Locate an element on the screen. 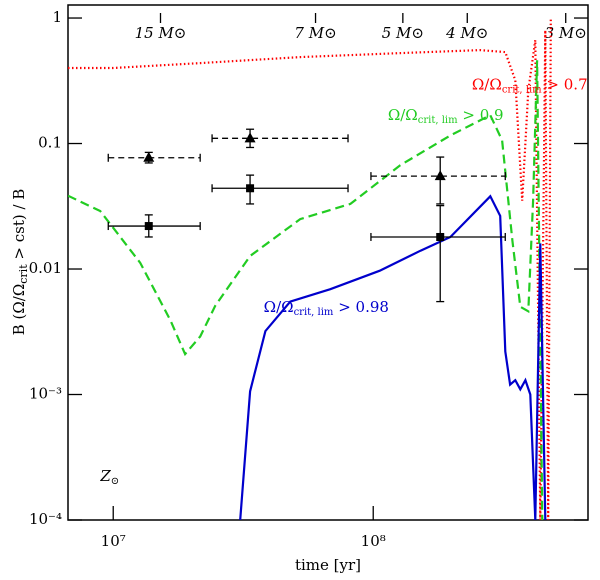  annotation-part: Z is located at coordinates (105, 476).